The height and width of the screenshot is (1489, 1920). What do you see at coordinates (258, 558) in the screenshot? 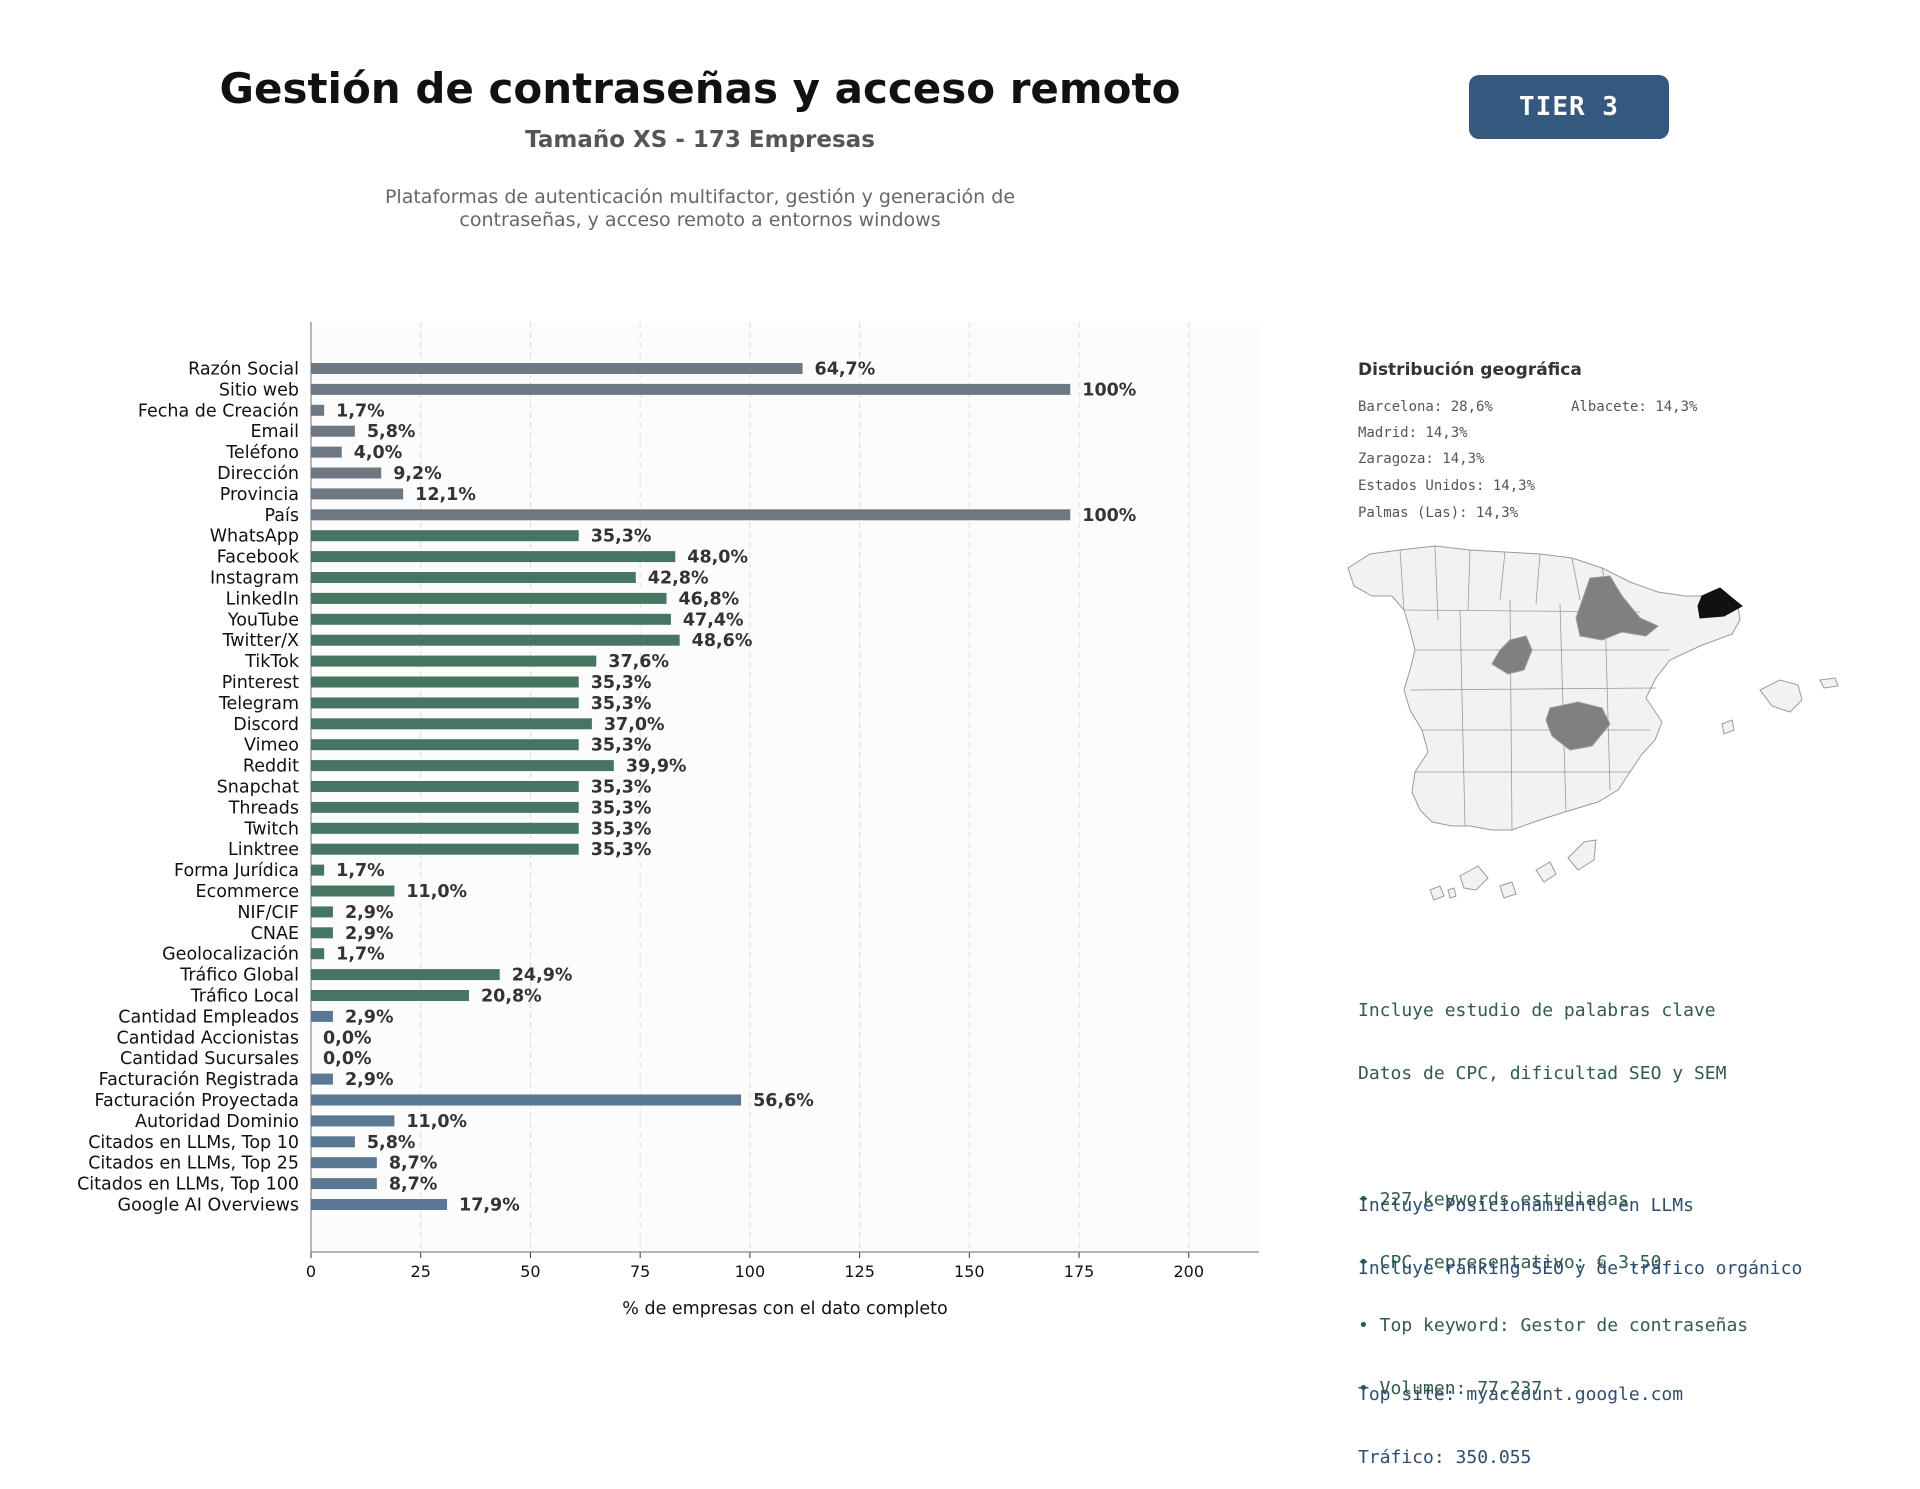
I see `category-label: Facebook` at bounding box center [258, 558].